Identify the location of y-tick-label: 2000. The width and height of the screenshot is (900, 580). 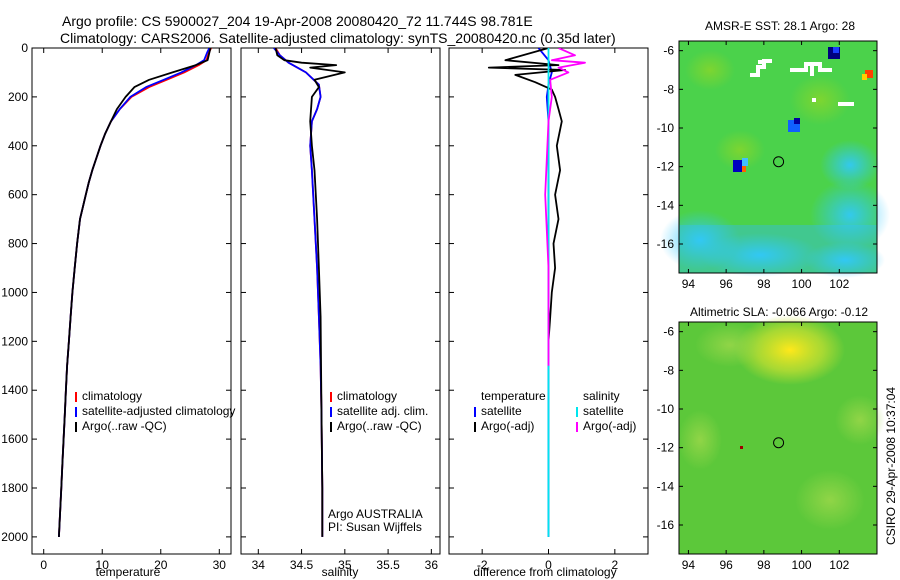
(14, 537).